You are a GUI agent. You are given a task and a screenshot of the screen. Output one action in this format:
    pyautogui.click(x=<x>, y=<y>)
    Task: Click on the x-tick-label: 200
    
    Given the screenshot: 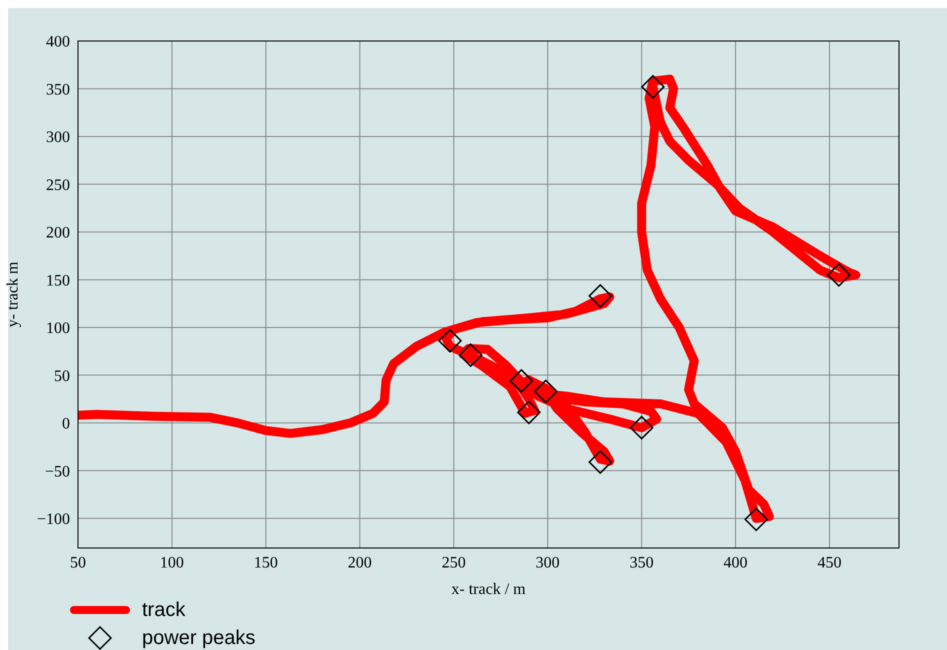 What is the action you would take?
    pyautogui.click(x=360, y=563)
    